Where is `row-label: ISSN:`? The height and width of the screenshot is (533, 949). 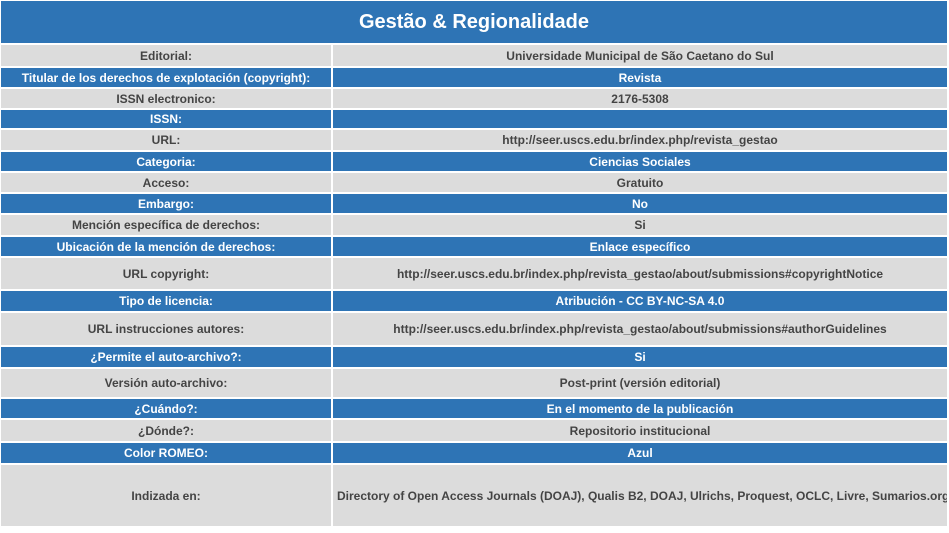
row-label: ISSN: is located at coordinates (167, 119).